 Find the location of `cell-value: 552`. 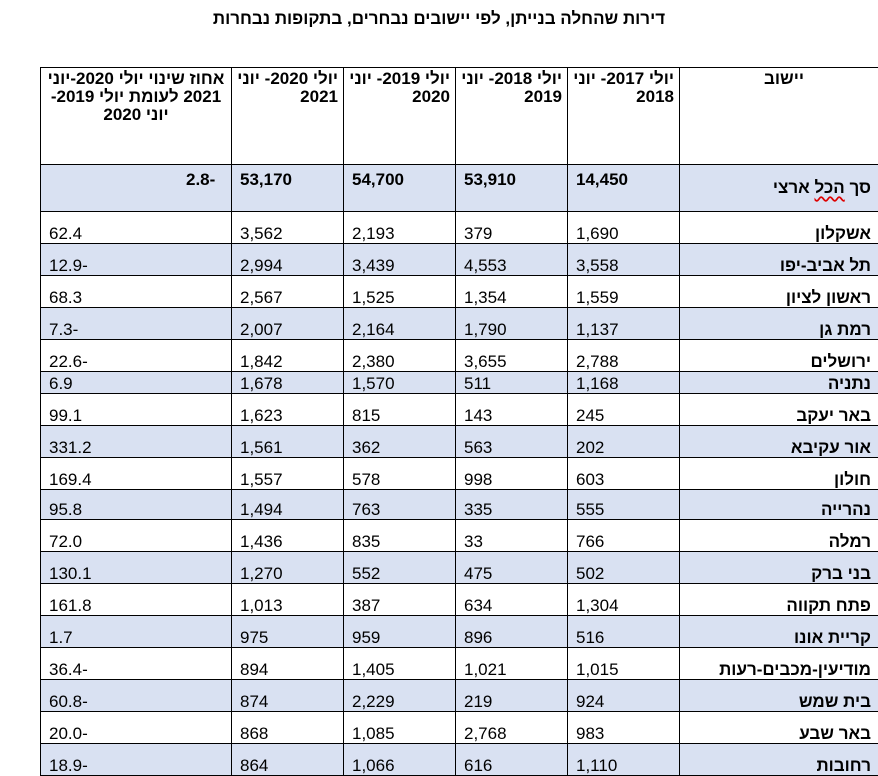

cell-value: 552 is located at coordinates (400, 568).